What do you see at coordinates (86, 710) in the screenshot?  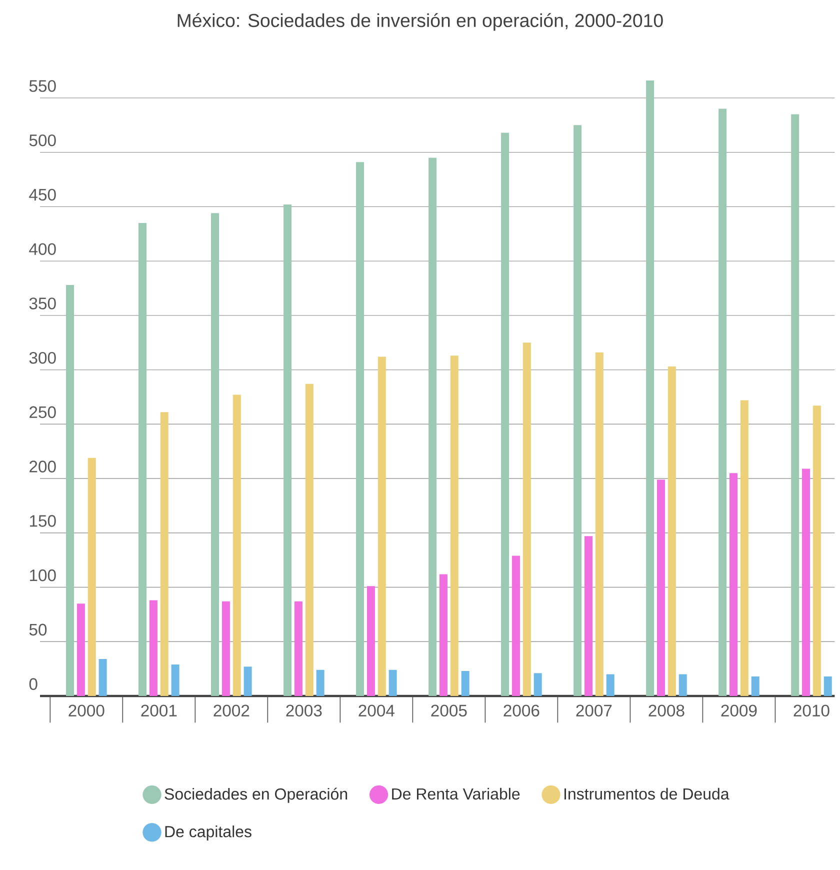 I see `x-tick-label: 2000` at bounding box center [86, 710].